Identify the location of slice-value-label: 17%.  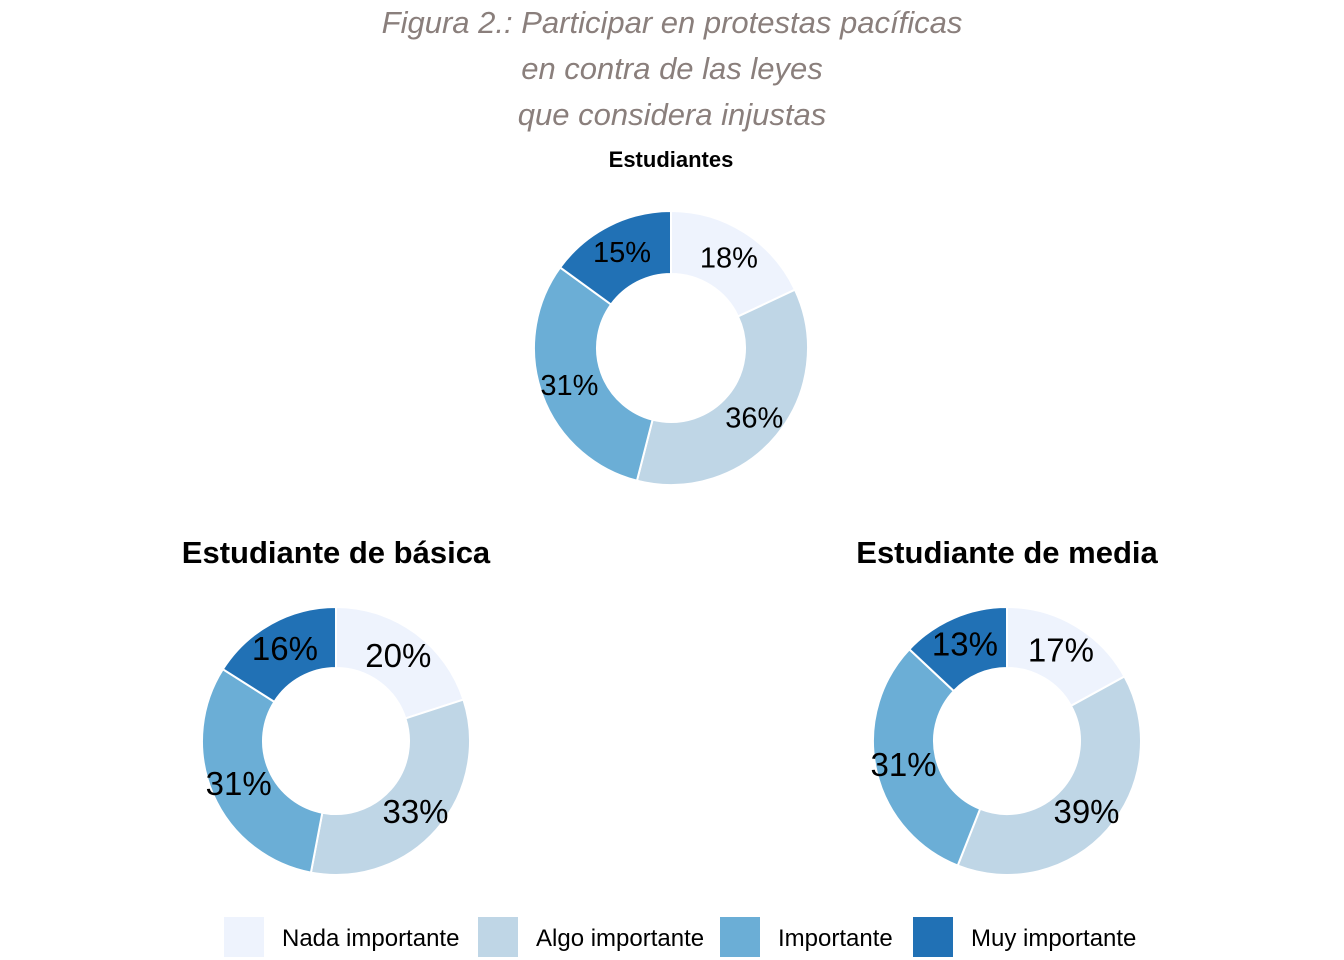
(1061, 650).